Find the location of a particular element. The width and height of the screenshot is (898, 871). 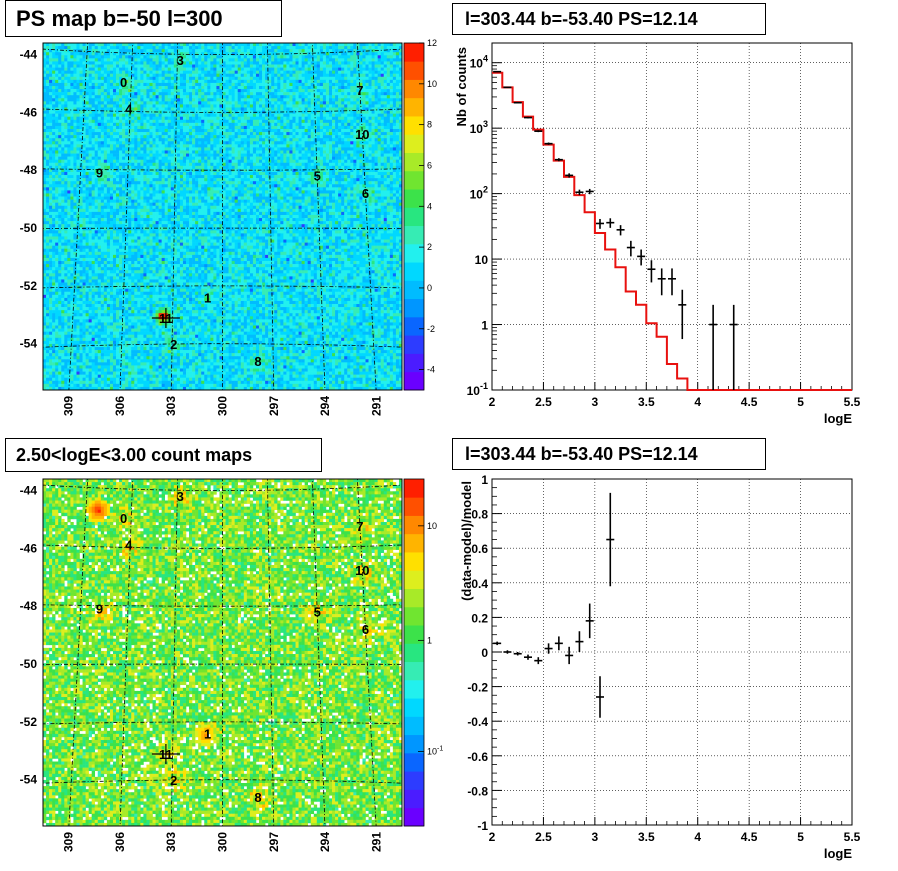

x-tick-label: 291 is located at coordinates (376, 842).